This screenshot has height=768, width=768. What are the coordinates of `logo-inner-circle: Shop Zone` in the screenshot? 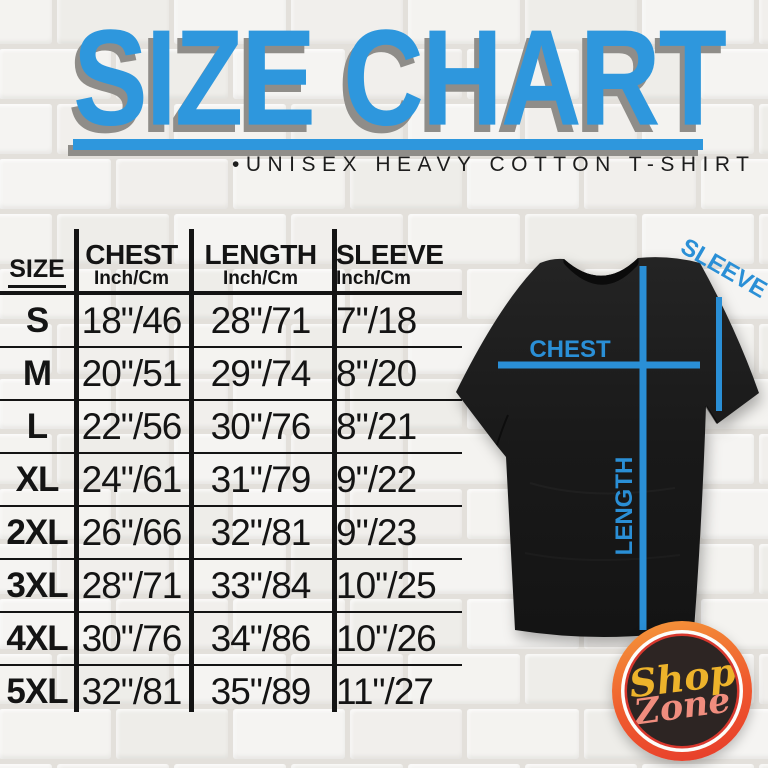 It's located at (682, 691).